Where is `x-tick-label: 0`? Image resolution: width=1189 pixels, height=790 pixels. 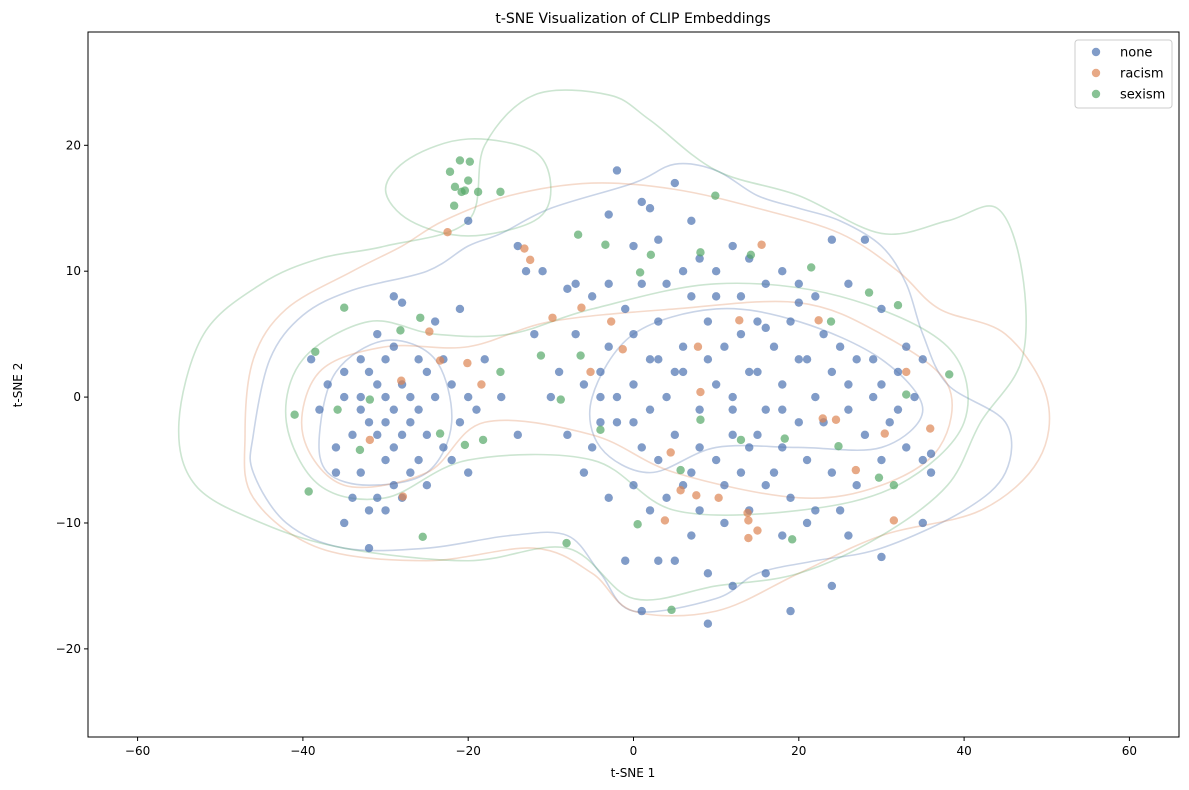 x-tick-label: 0 is located at coordinates (634, 751).